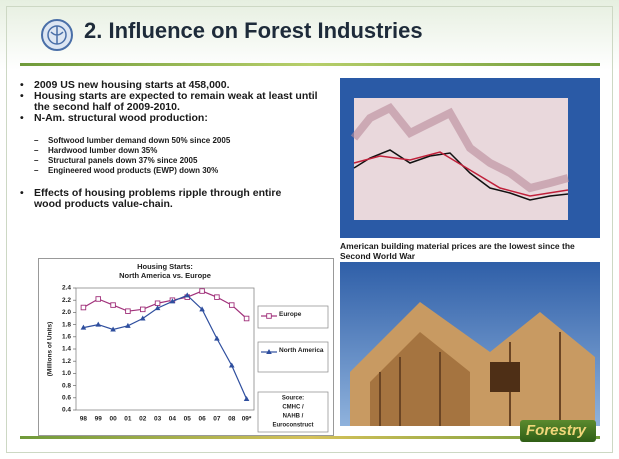 This screenshot has height=459, width=619. What do you see at coordinates (173, 419) in the screenshot?
I see `x-tick-label: 04` at bounding box center [173, 419].